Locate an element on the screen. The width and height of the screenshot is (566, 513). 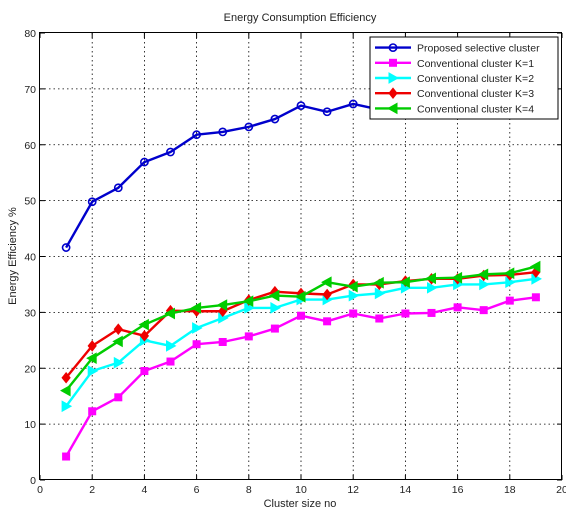
x-tick-label: 14 is located at coordinates (406, 490).